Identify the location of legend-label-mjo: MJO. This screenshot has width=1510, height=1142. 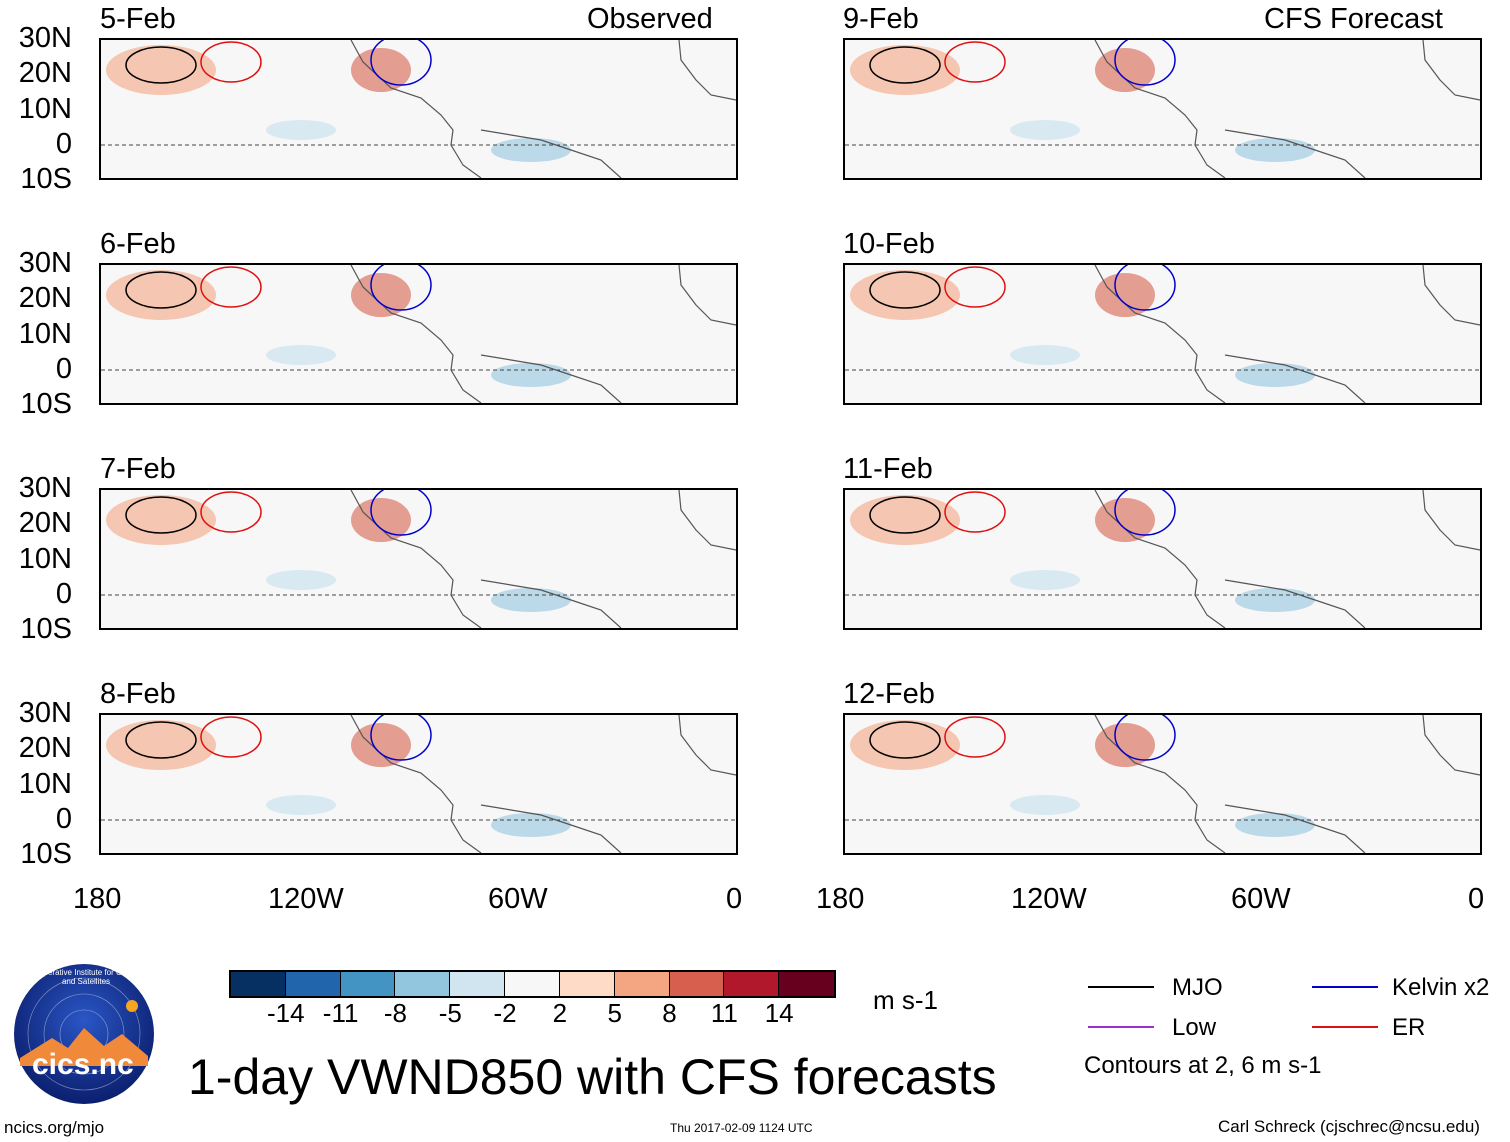
(1197, 987).